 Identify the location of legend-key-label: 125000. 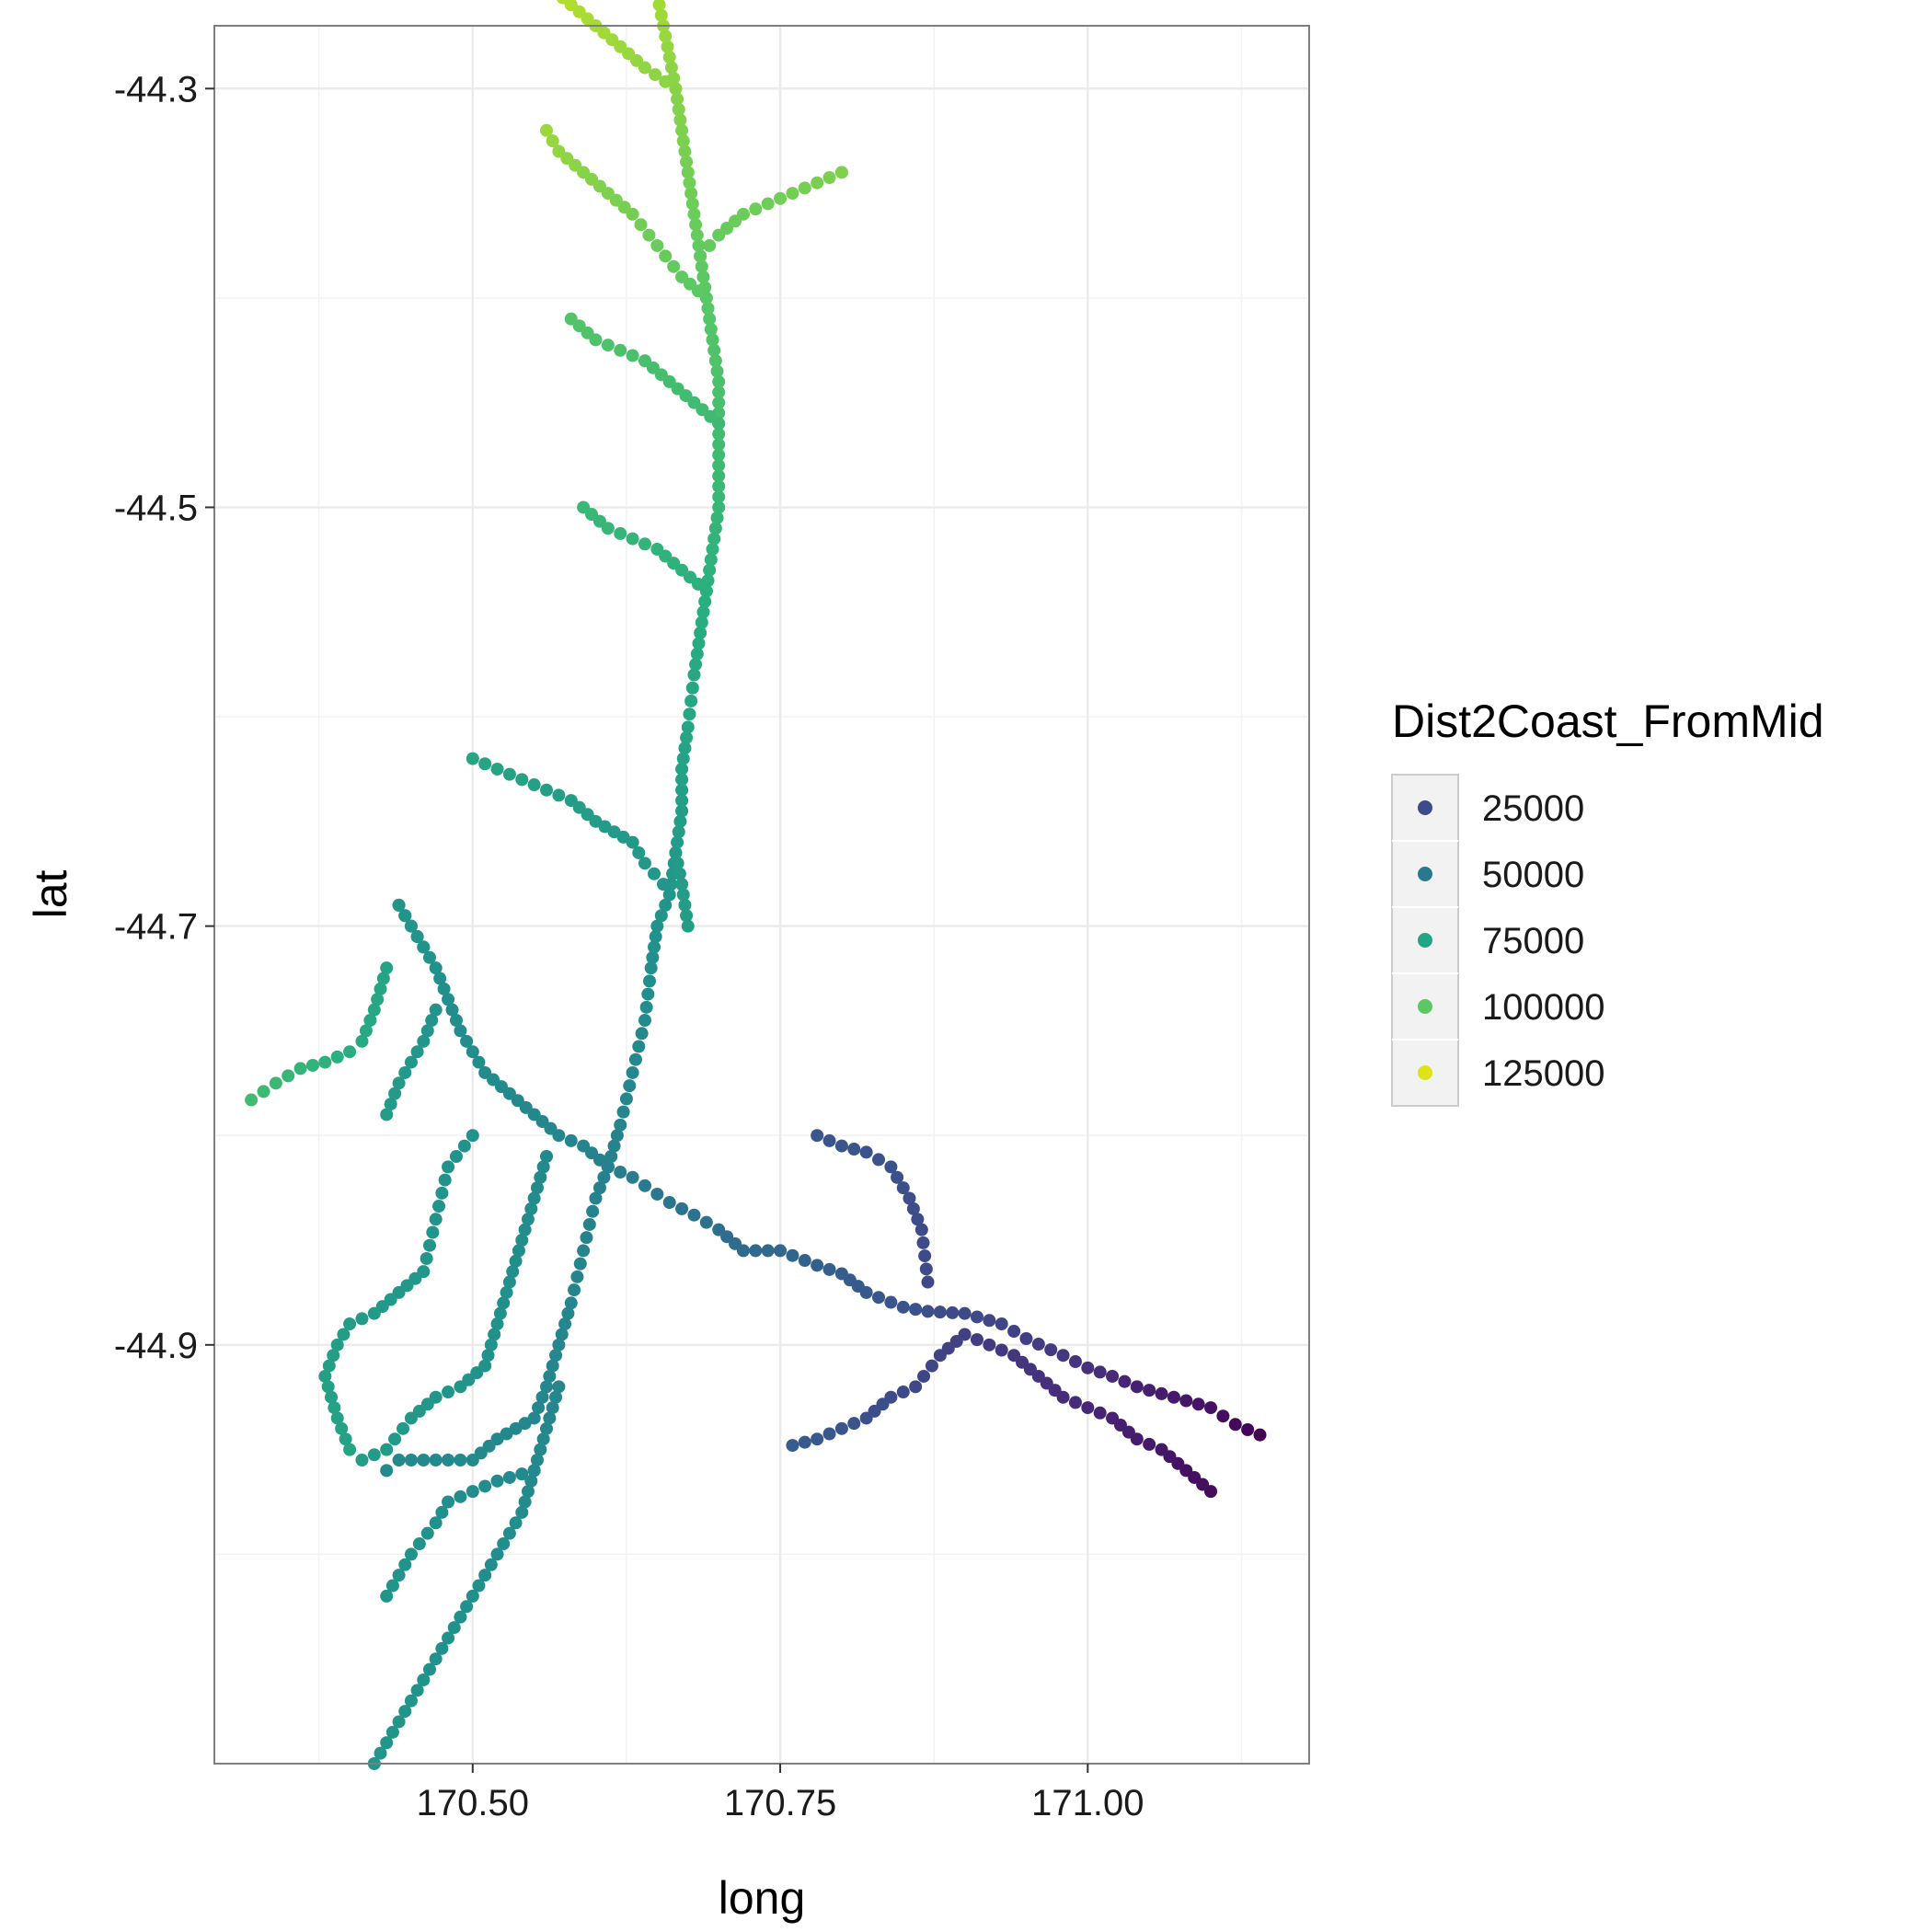
(1543, 1073).